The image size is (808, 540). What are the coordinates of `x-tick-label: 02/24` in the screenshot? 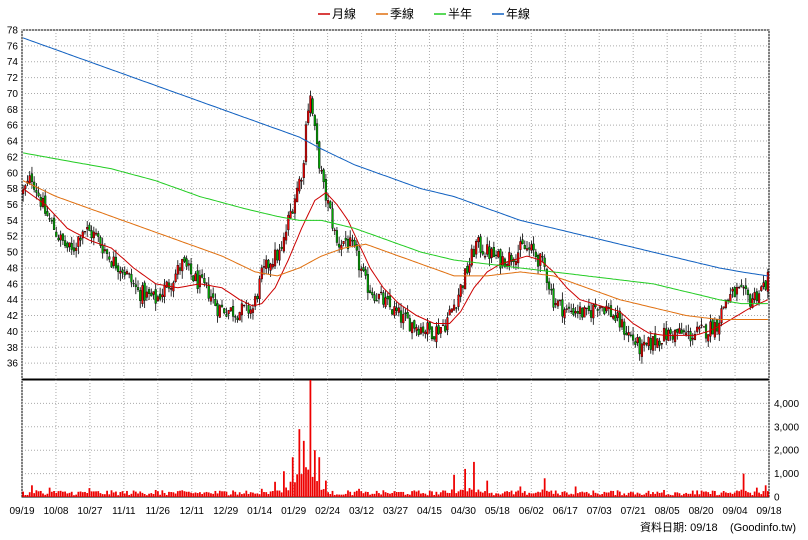 It's located at (327, 511).